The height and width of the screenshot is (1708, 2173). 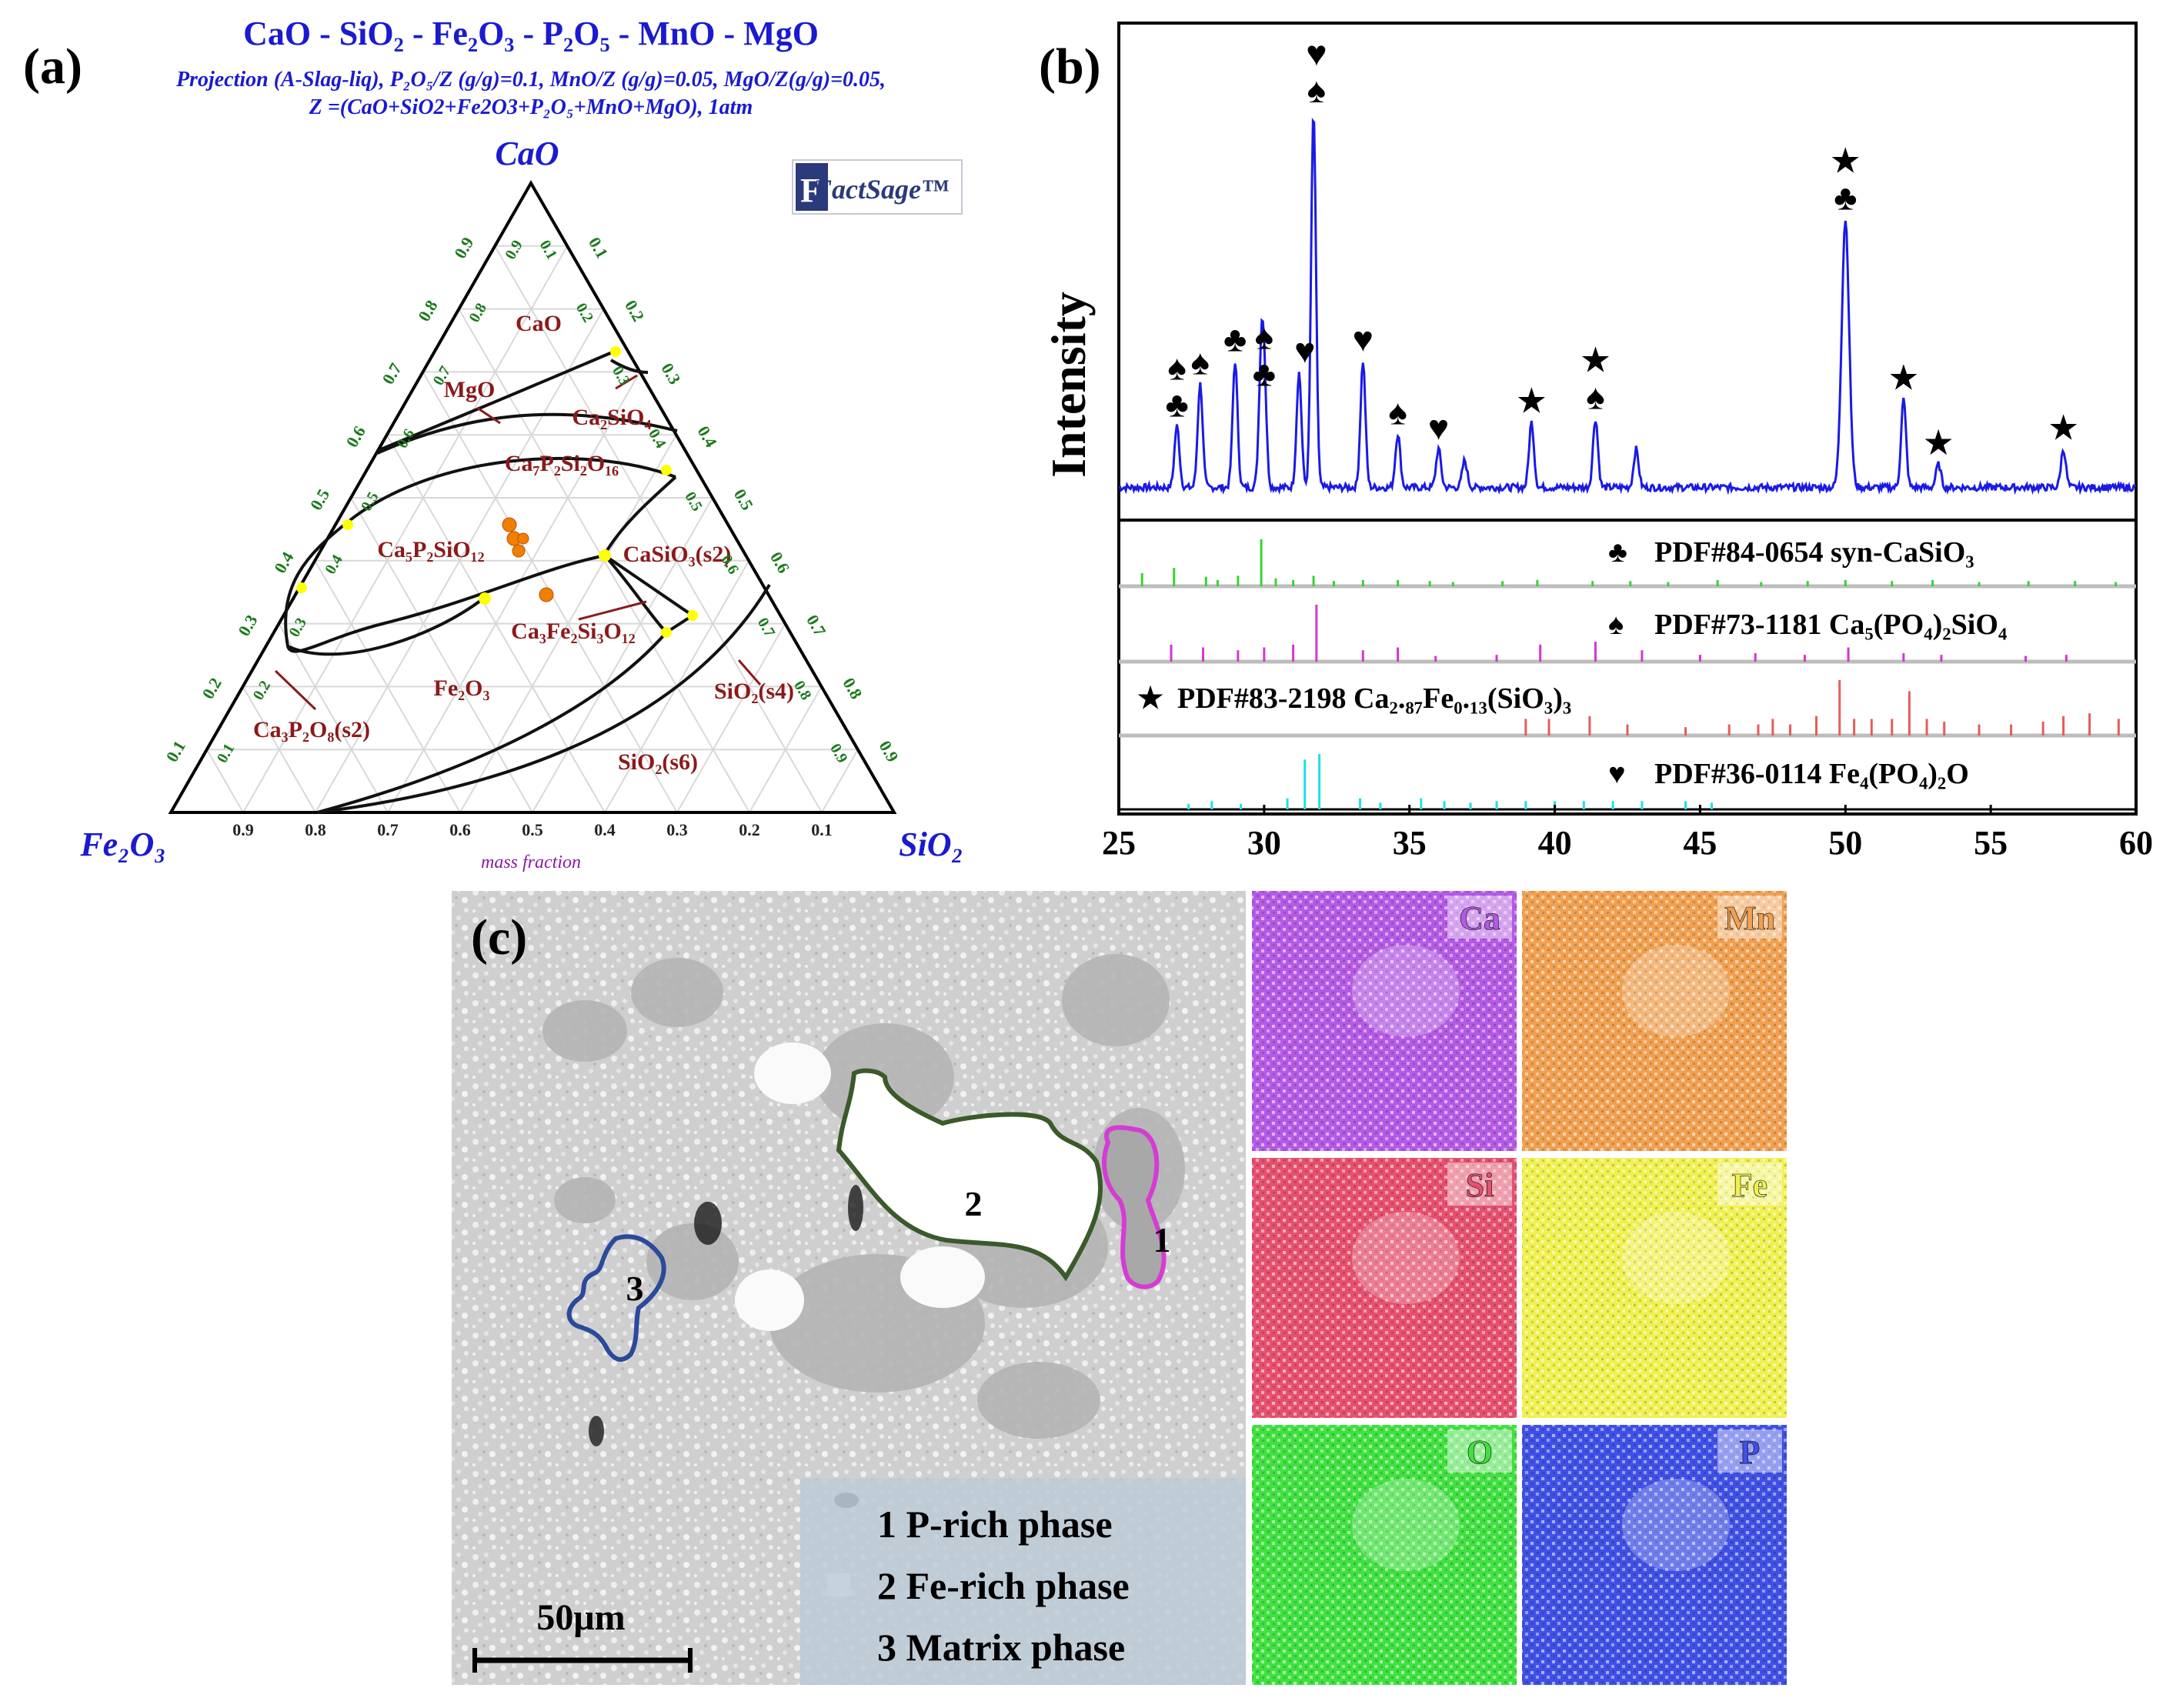 What do you see at coordinates (1991, 843) in the screenshot?
I see `x-tick-label: 55` at bounding box center [1991, 843].